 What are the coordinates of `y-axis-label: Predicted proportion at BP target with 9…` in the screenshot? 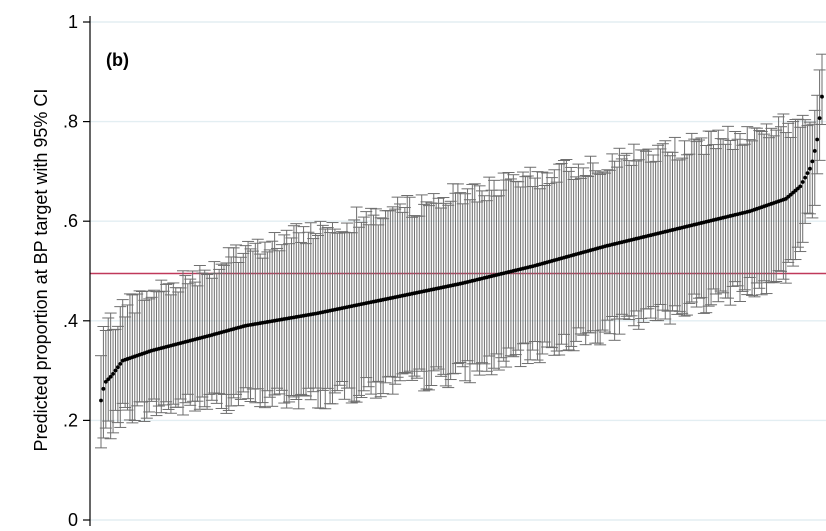 It's located at (41, 270).